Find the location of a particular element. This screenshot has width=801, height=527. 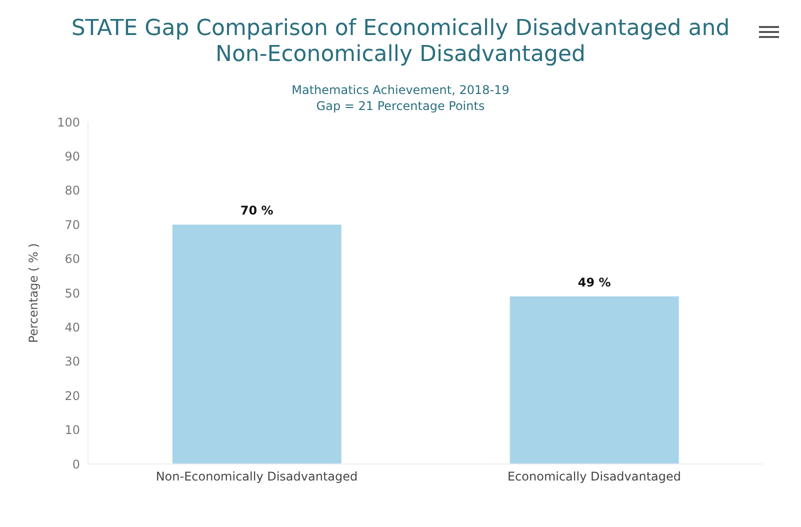

y-tick-label: 30 is located at coordinates (72, 361).